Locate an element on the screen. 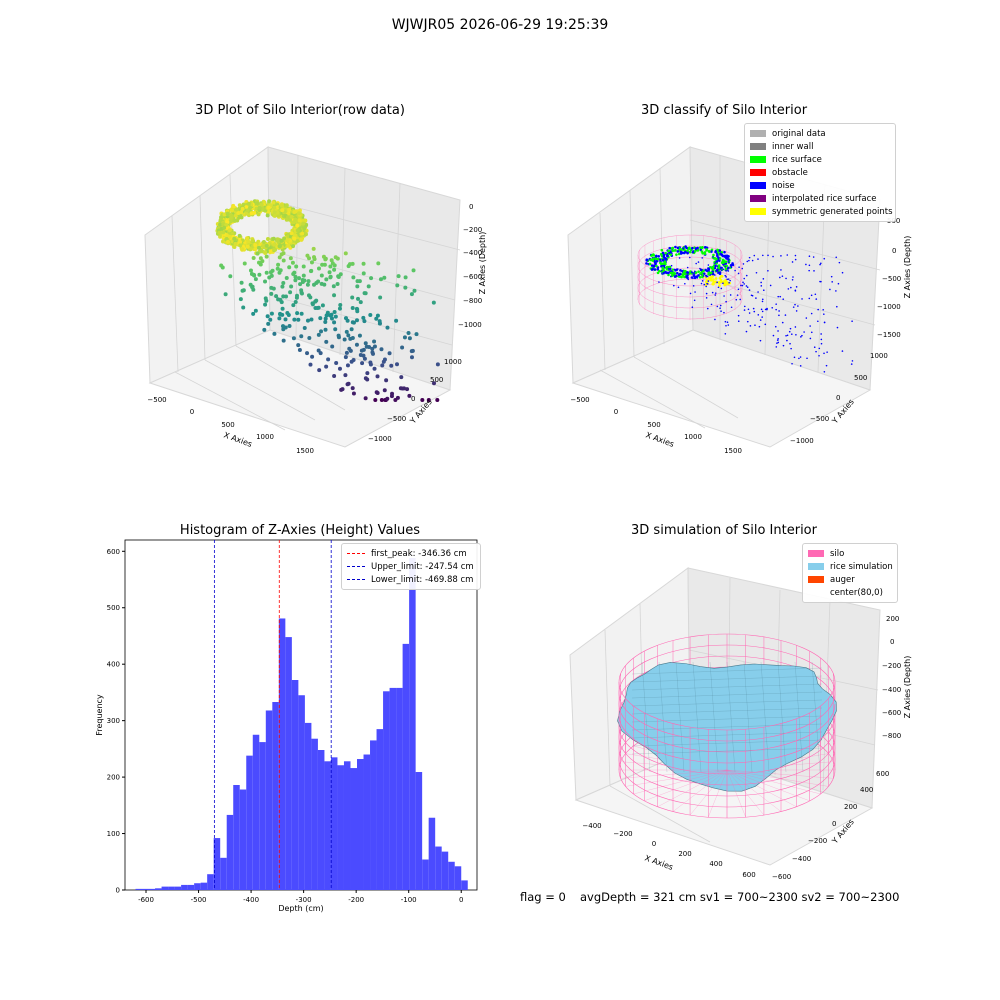  plot1-xlabel: X Axies is located at coordinates (237, 439).